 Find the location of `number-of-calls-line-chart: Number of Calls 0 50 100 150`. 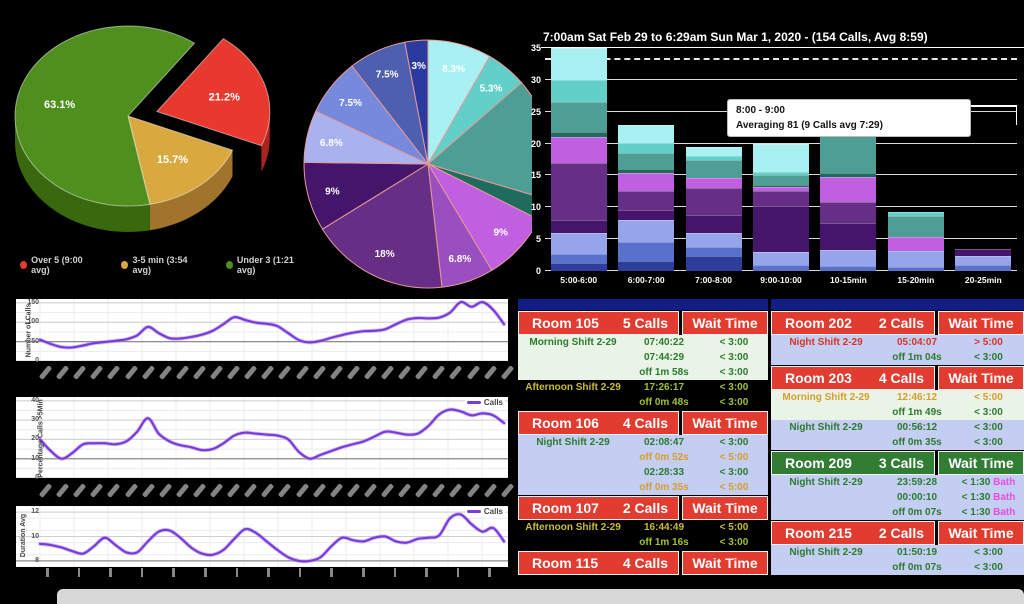

number-of-calls-line-chart: Number of Calls 0 50 100 150 is located at coordinates (262, 331).